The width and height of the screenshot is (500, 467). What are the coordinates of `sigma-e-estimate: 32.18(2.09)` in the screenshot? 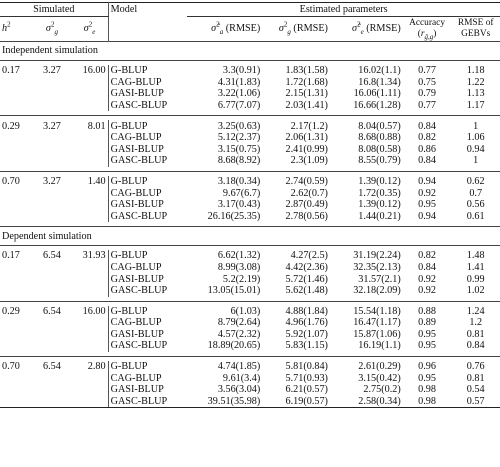 It's located at (377, 291).